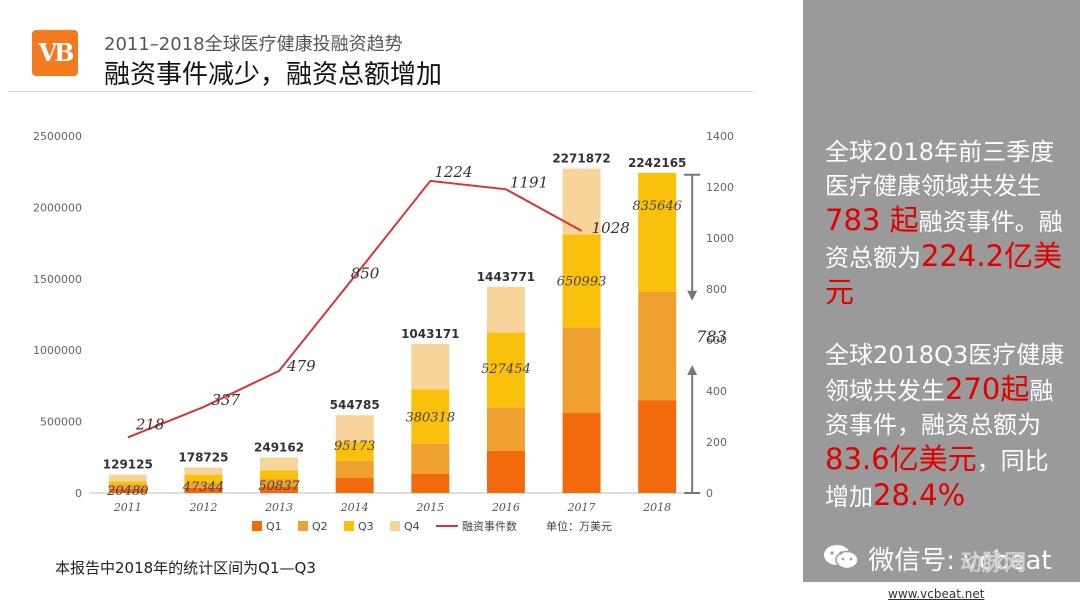 The image size is (1080, 608). Describe the element at coordinates (611, 228) in the screenshot. I see `event-count-label-2017: 1028` at that location.